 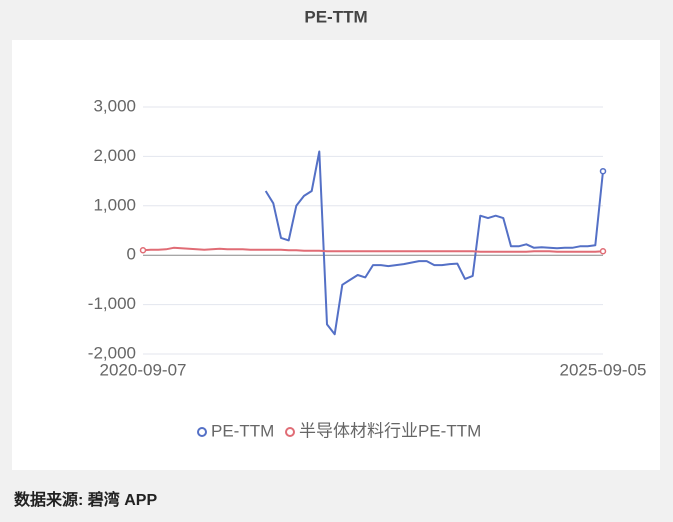 I want to click on series-line, so click(x=373, y=249).